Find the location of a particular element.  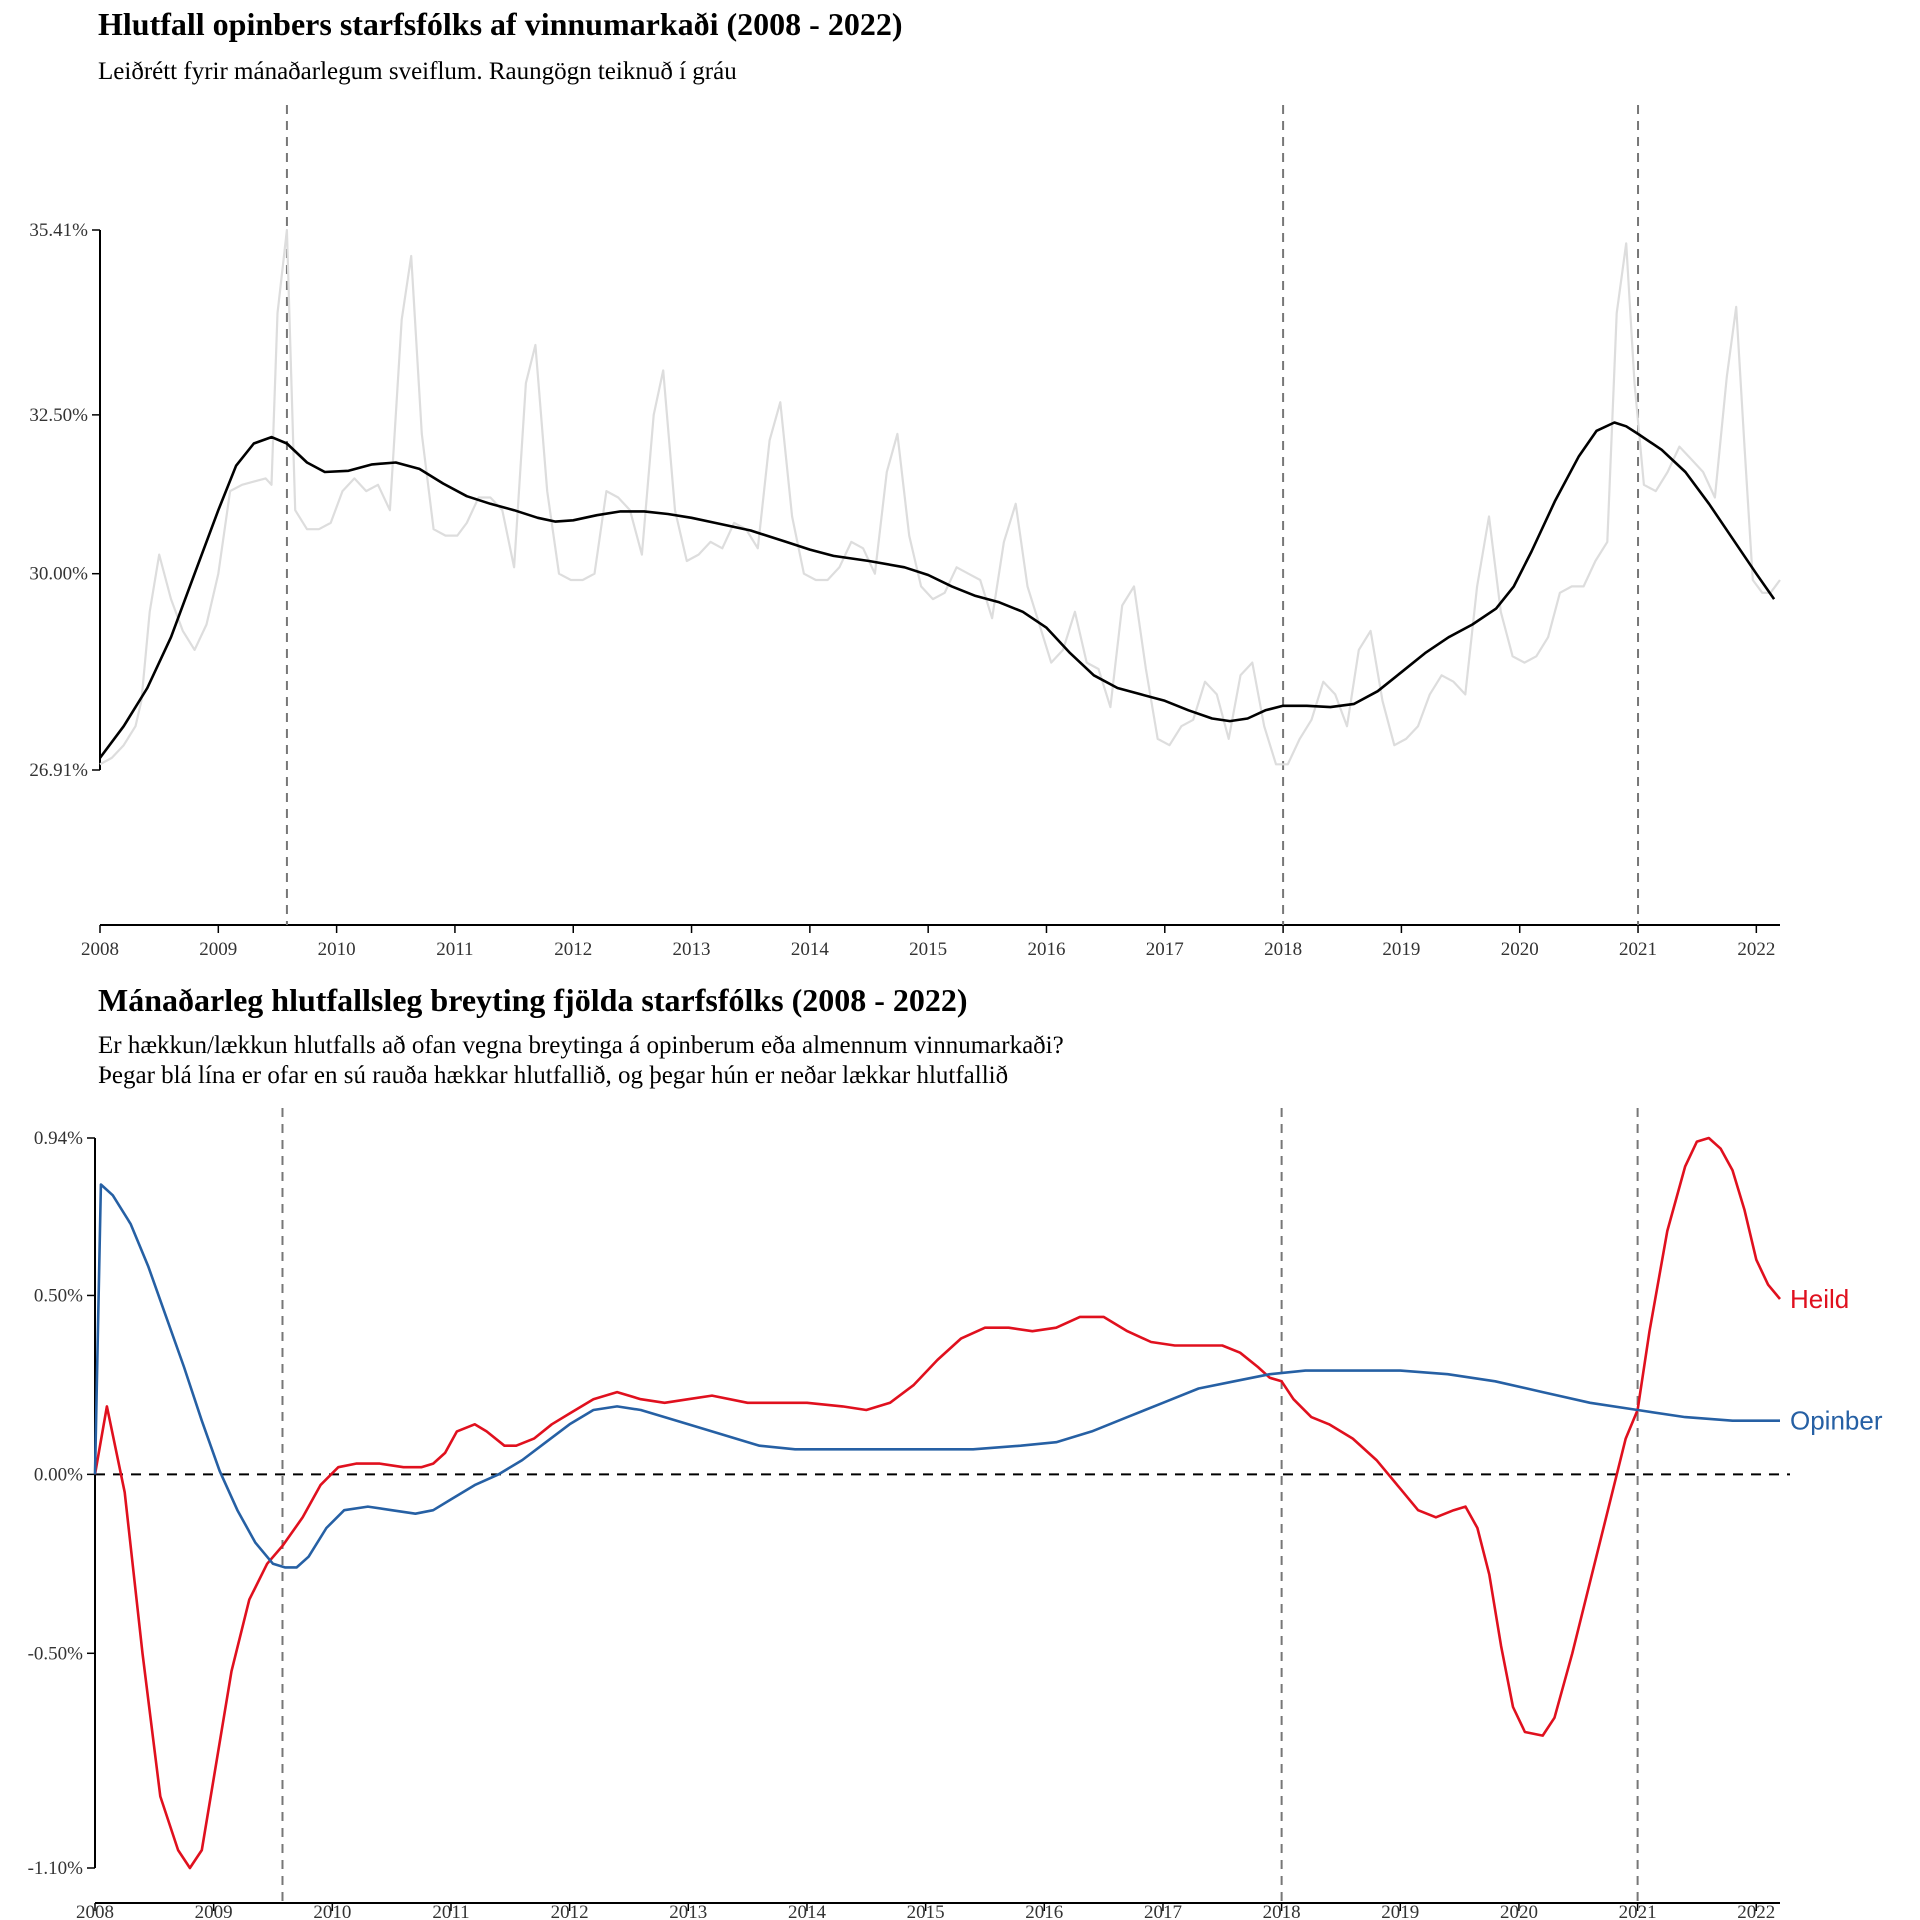

chart1-x-tick-label: 2012 is located at coordinates (573, 949).